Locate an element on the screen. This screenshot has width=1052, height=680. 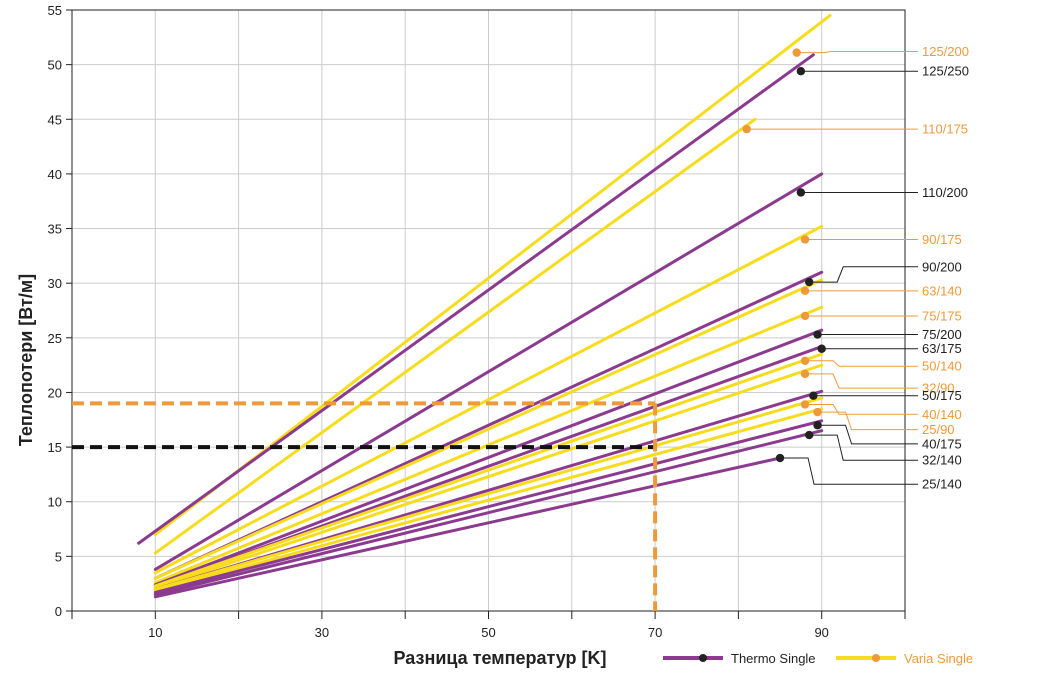
x-tick-label: 10 is located at coordinates (155, 632).